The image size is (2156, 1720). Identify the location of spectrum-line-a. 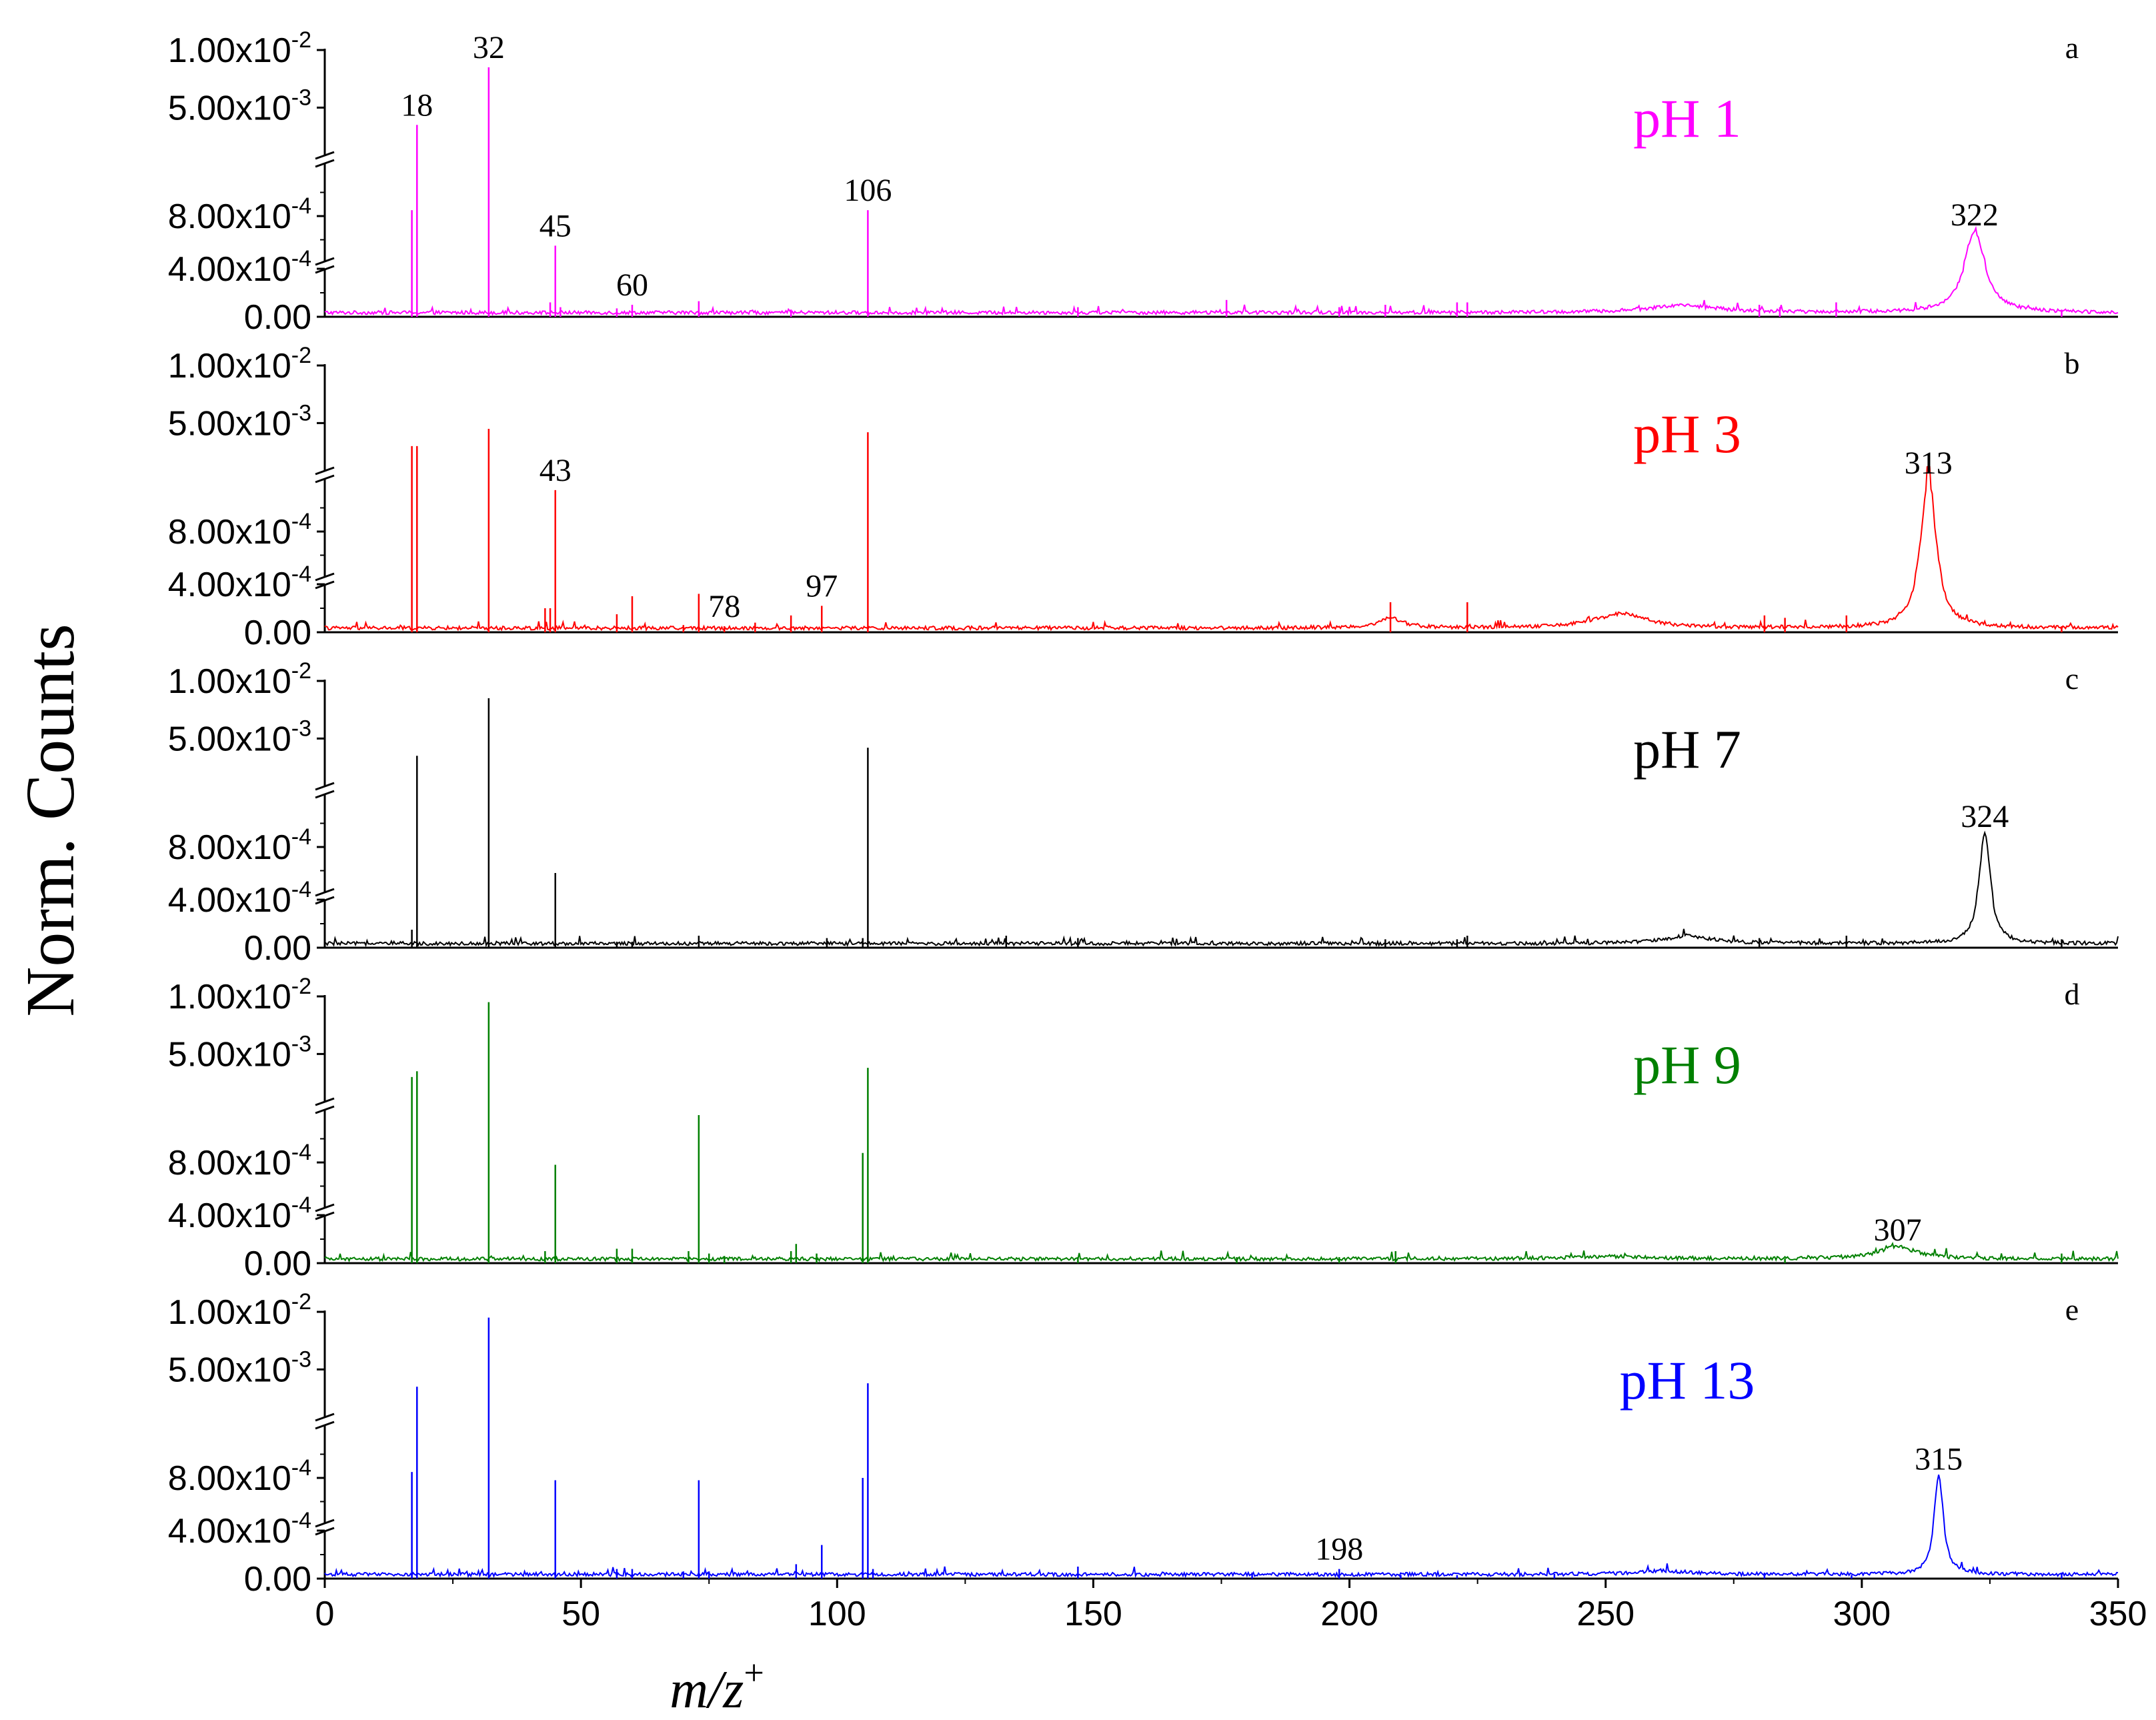
(1221, 271).